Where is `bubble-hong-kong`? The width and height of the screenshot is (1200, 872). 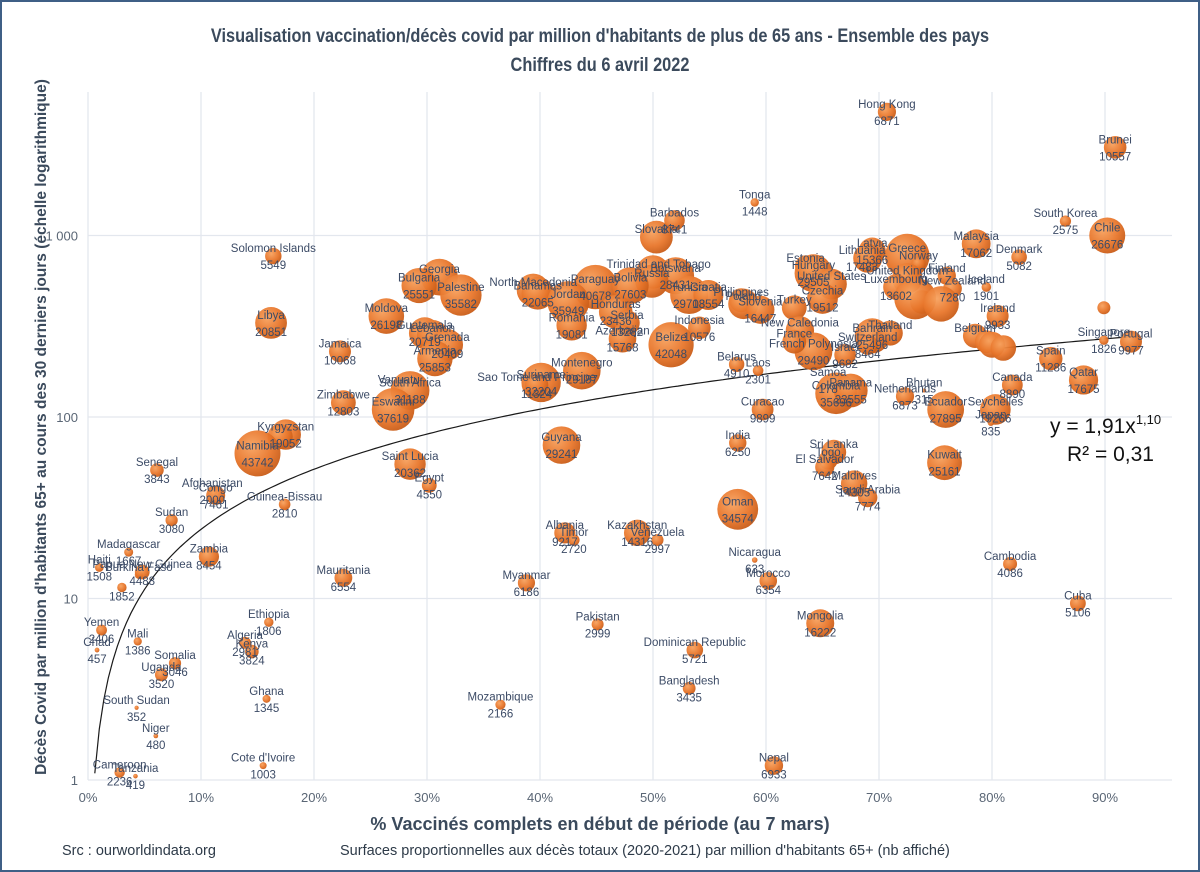 bubble-hong-kong is located at coordinates (887, 111).